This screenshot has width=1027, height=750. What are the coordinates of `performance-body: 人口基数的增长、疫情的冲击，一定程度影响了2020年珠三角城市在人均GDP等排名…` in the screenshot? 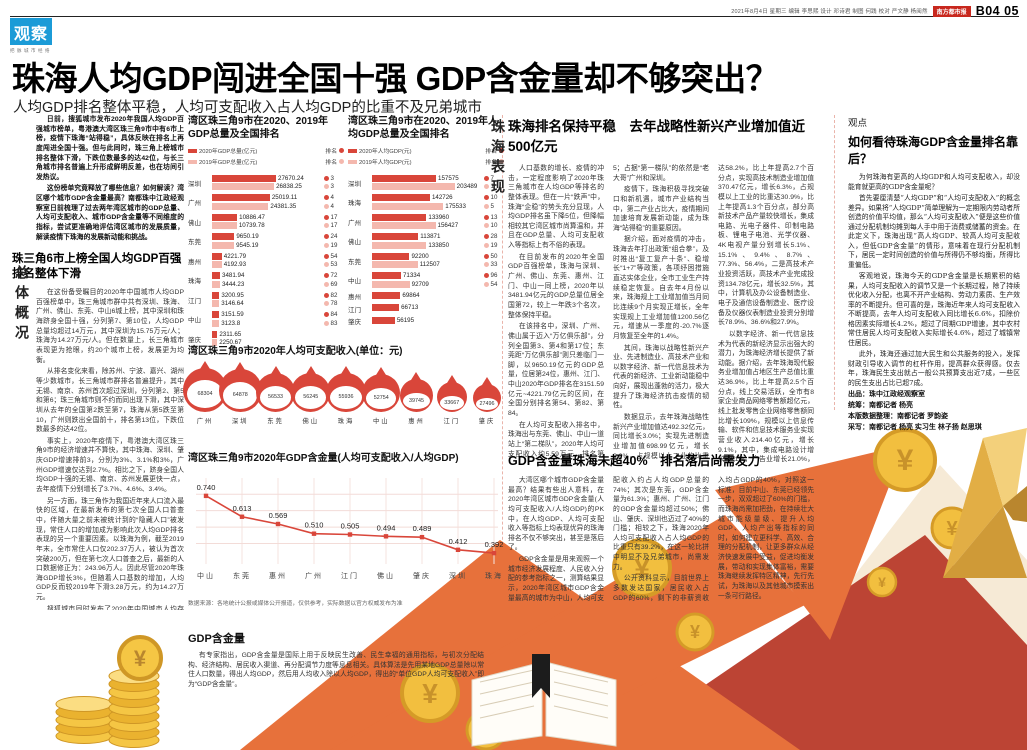 It's located at (661, 315).